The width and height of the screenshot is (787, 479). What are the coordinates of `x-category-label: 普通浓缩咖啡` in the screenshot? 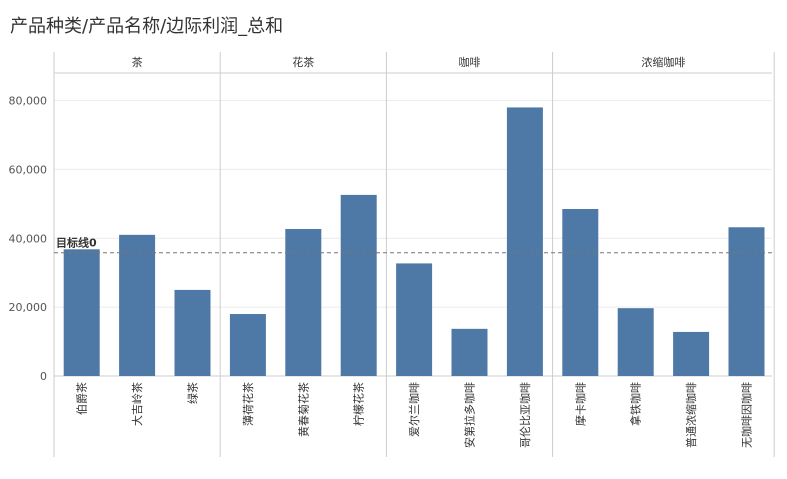 It's located at (691, 415).